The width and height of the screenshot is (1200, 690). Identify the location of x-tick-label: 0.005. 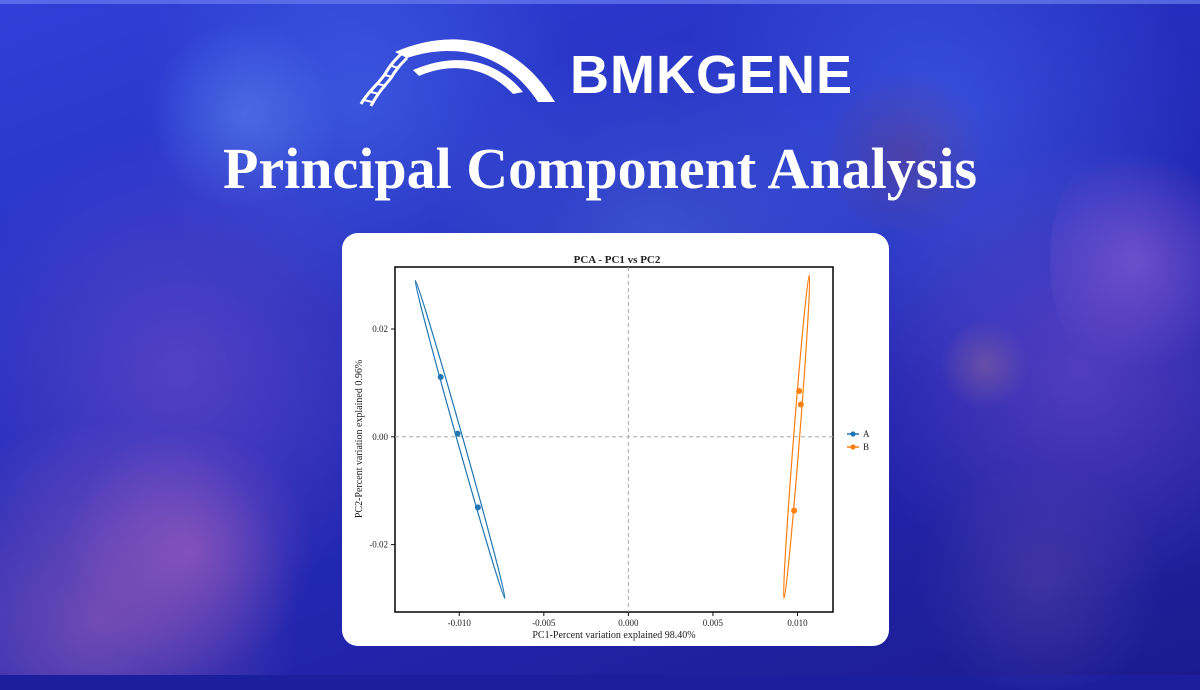
(713, 623).